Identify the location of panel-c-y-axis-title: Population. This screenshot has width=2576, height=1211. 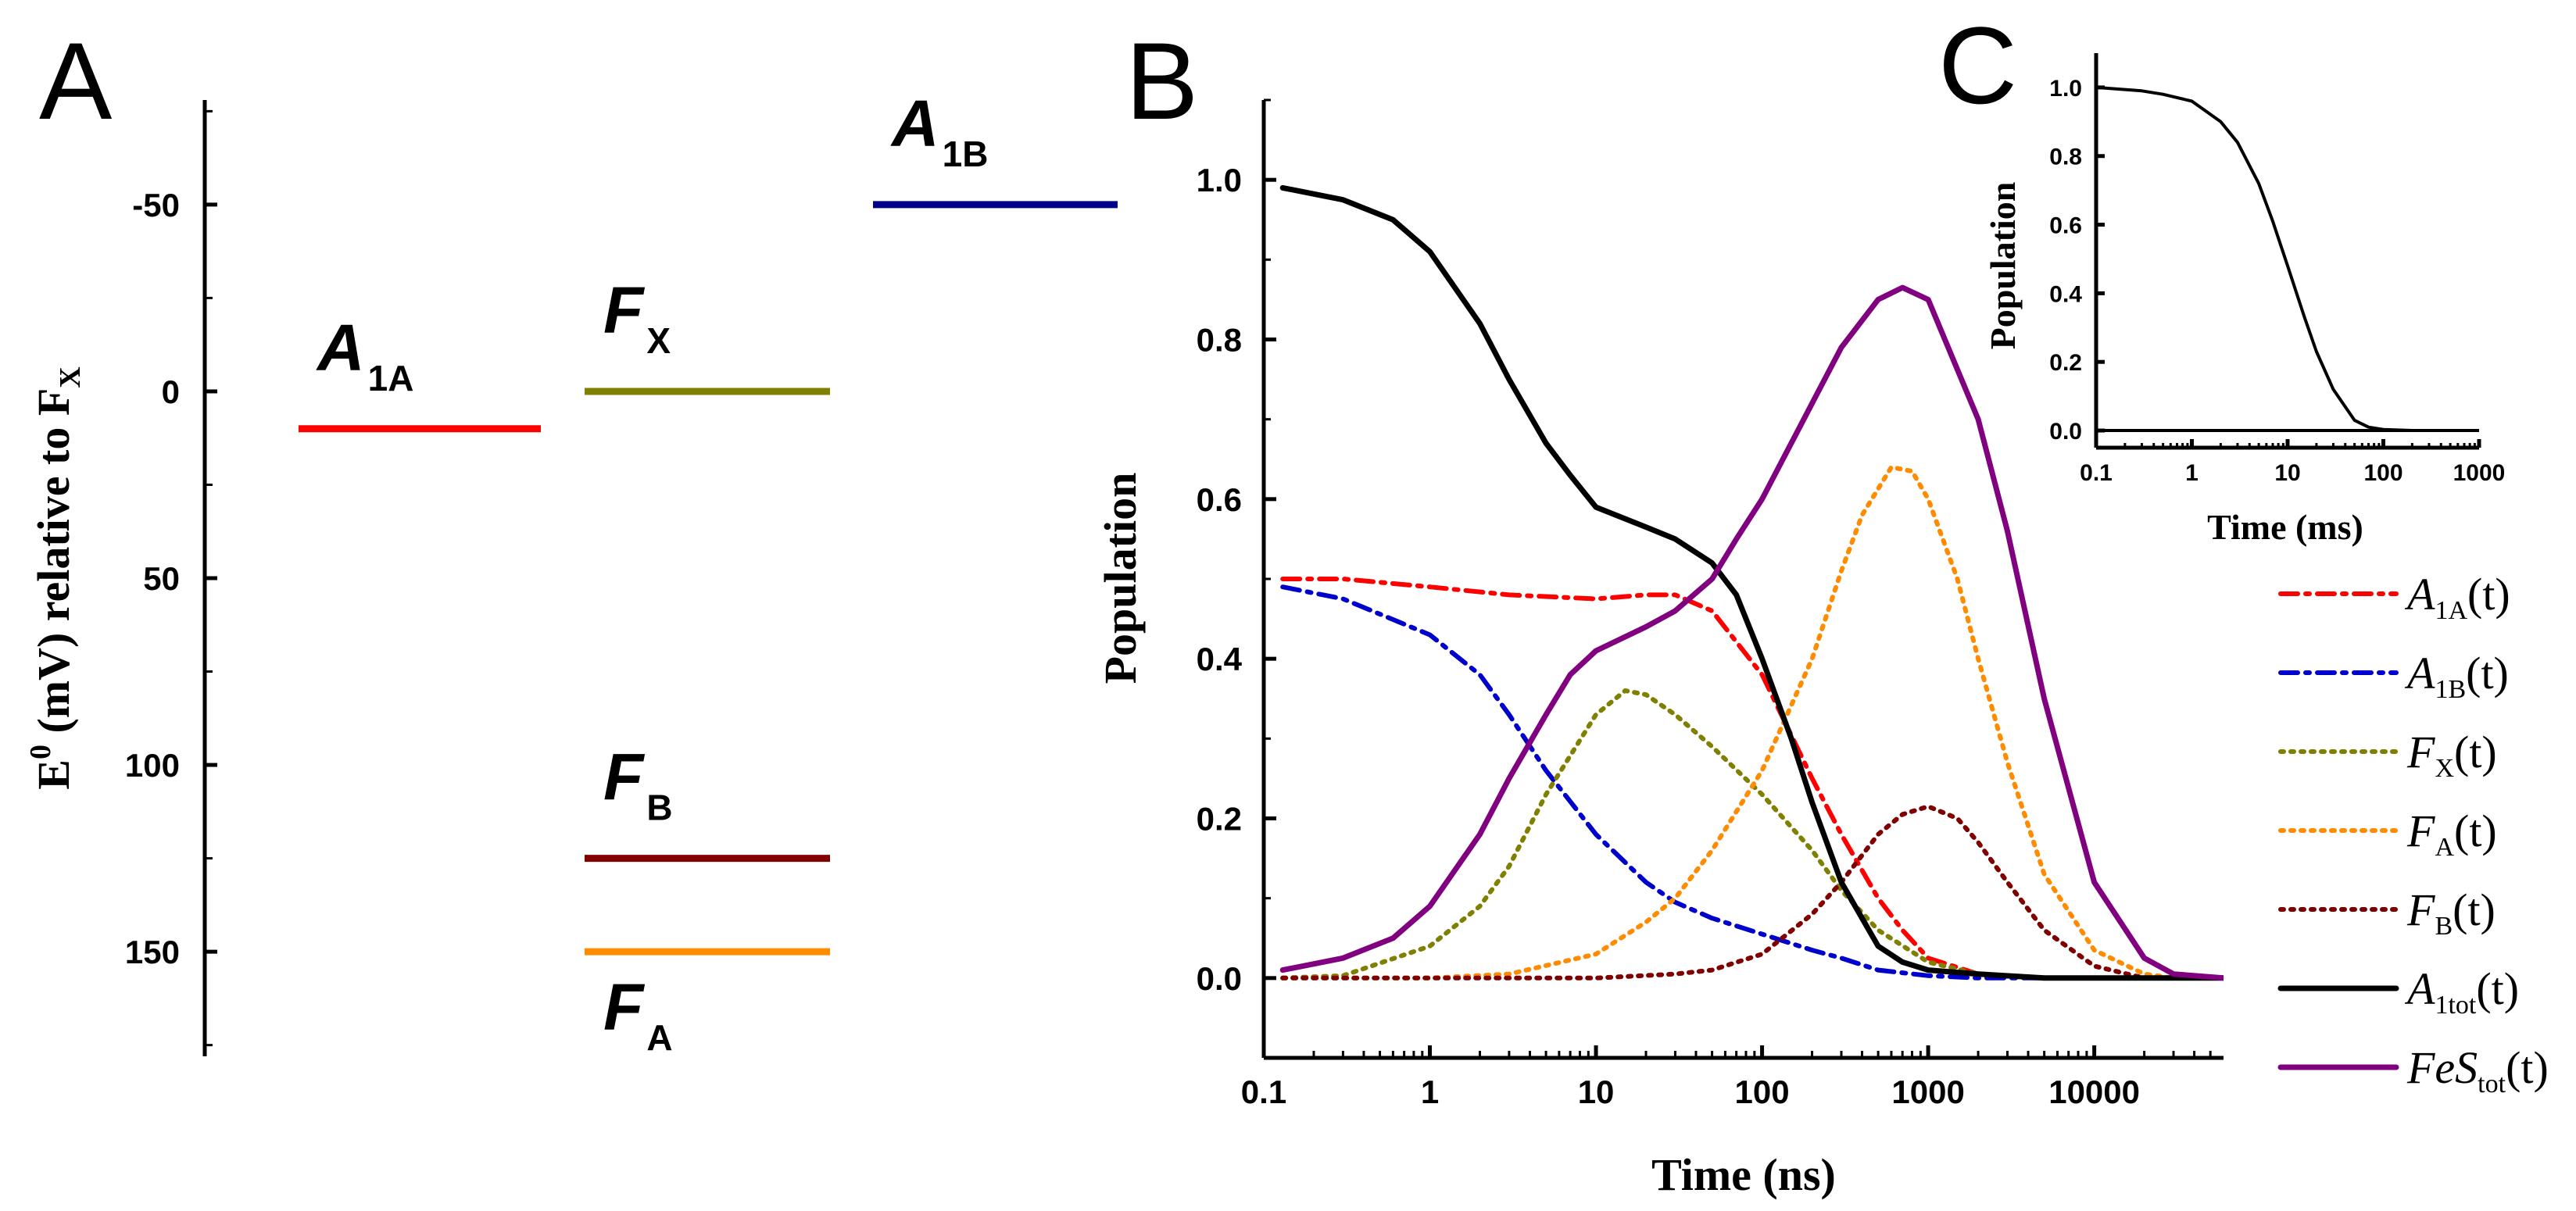
(2003, 266).